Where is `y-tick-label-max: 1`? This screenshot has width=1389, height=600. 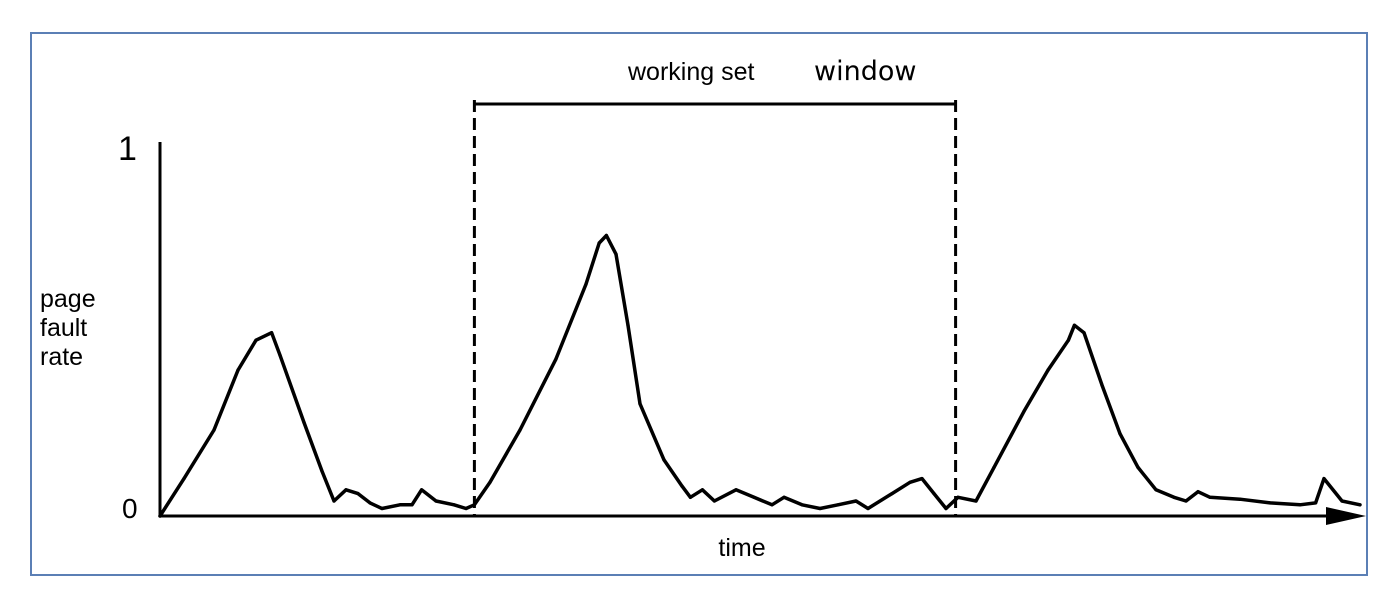
y-tick-label-max: 1 is located at coordinates (127, 149).